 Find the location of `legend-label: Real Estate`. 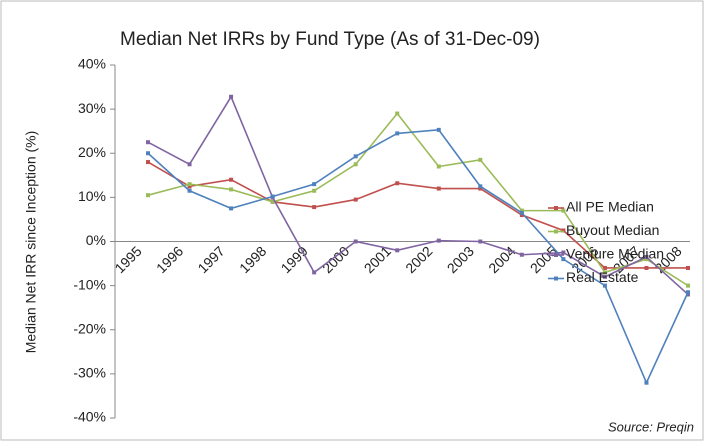

legend-label: Real Estate is located at coordinates (602, 277).